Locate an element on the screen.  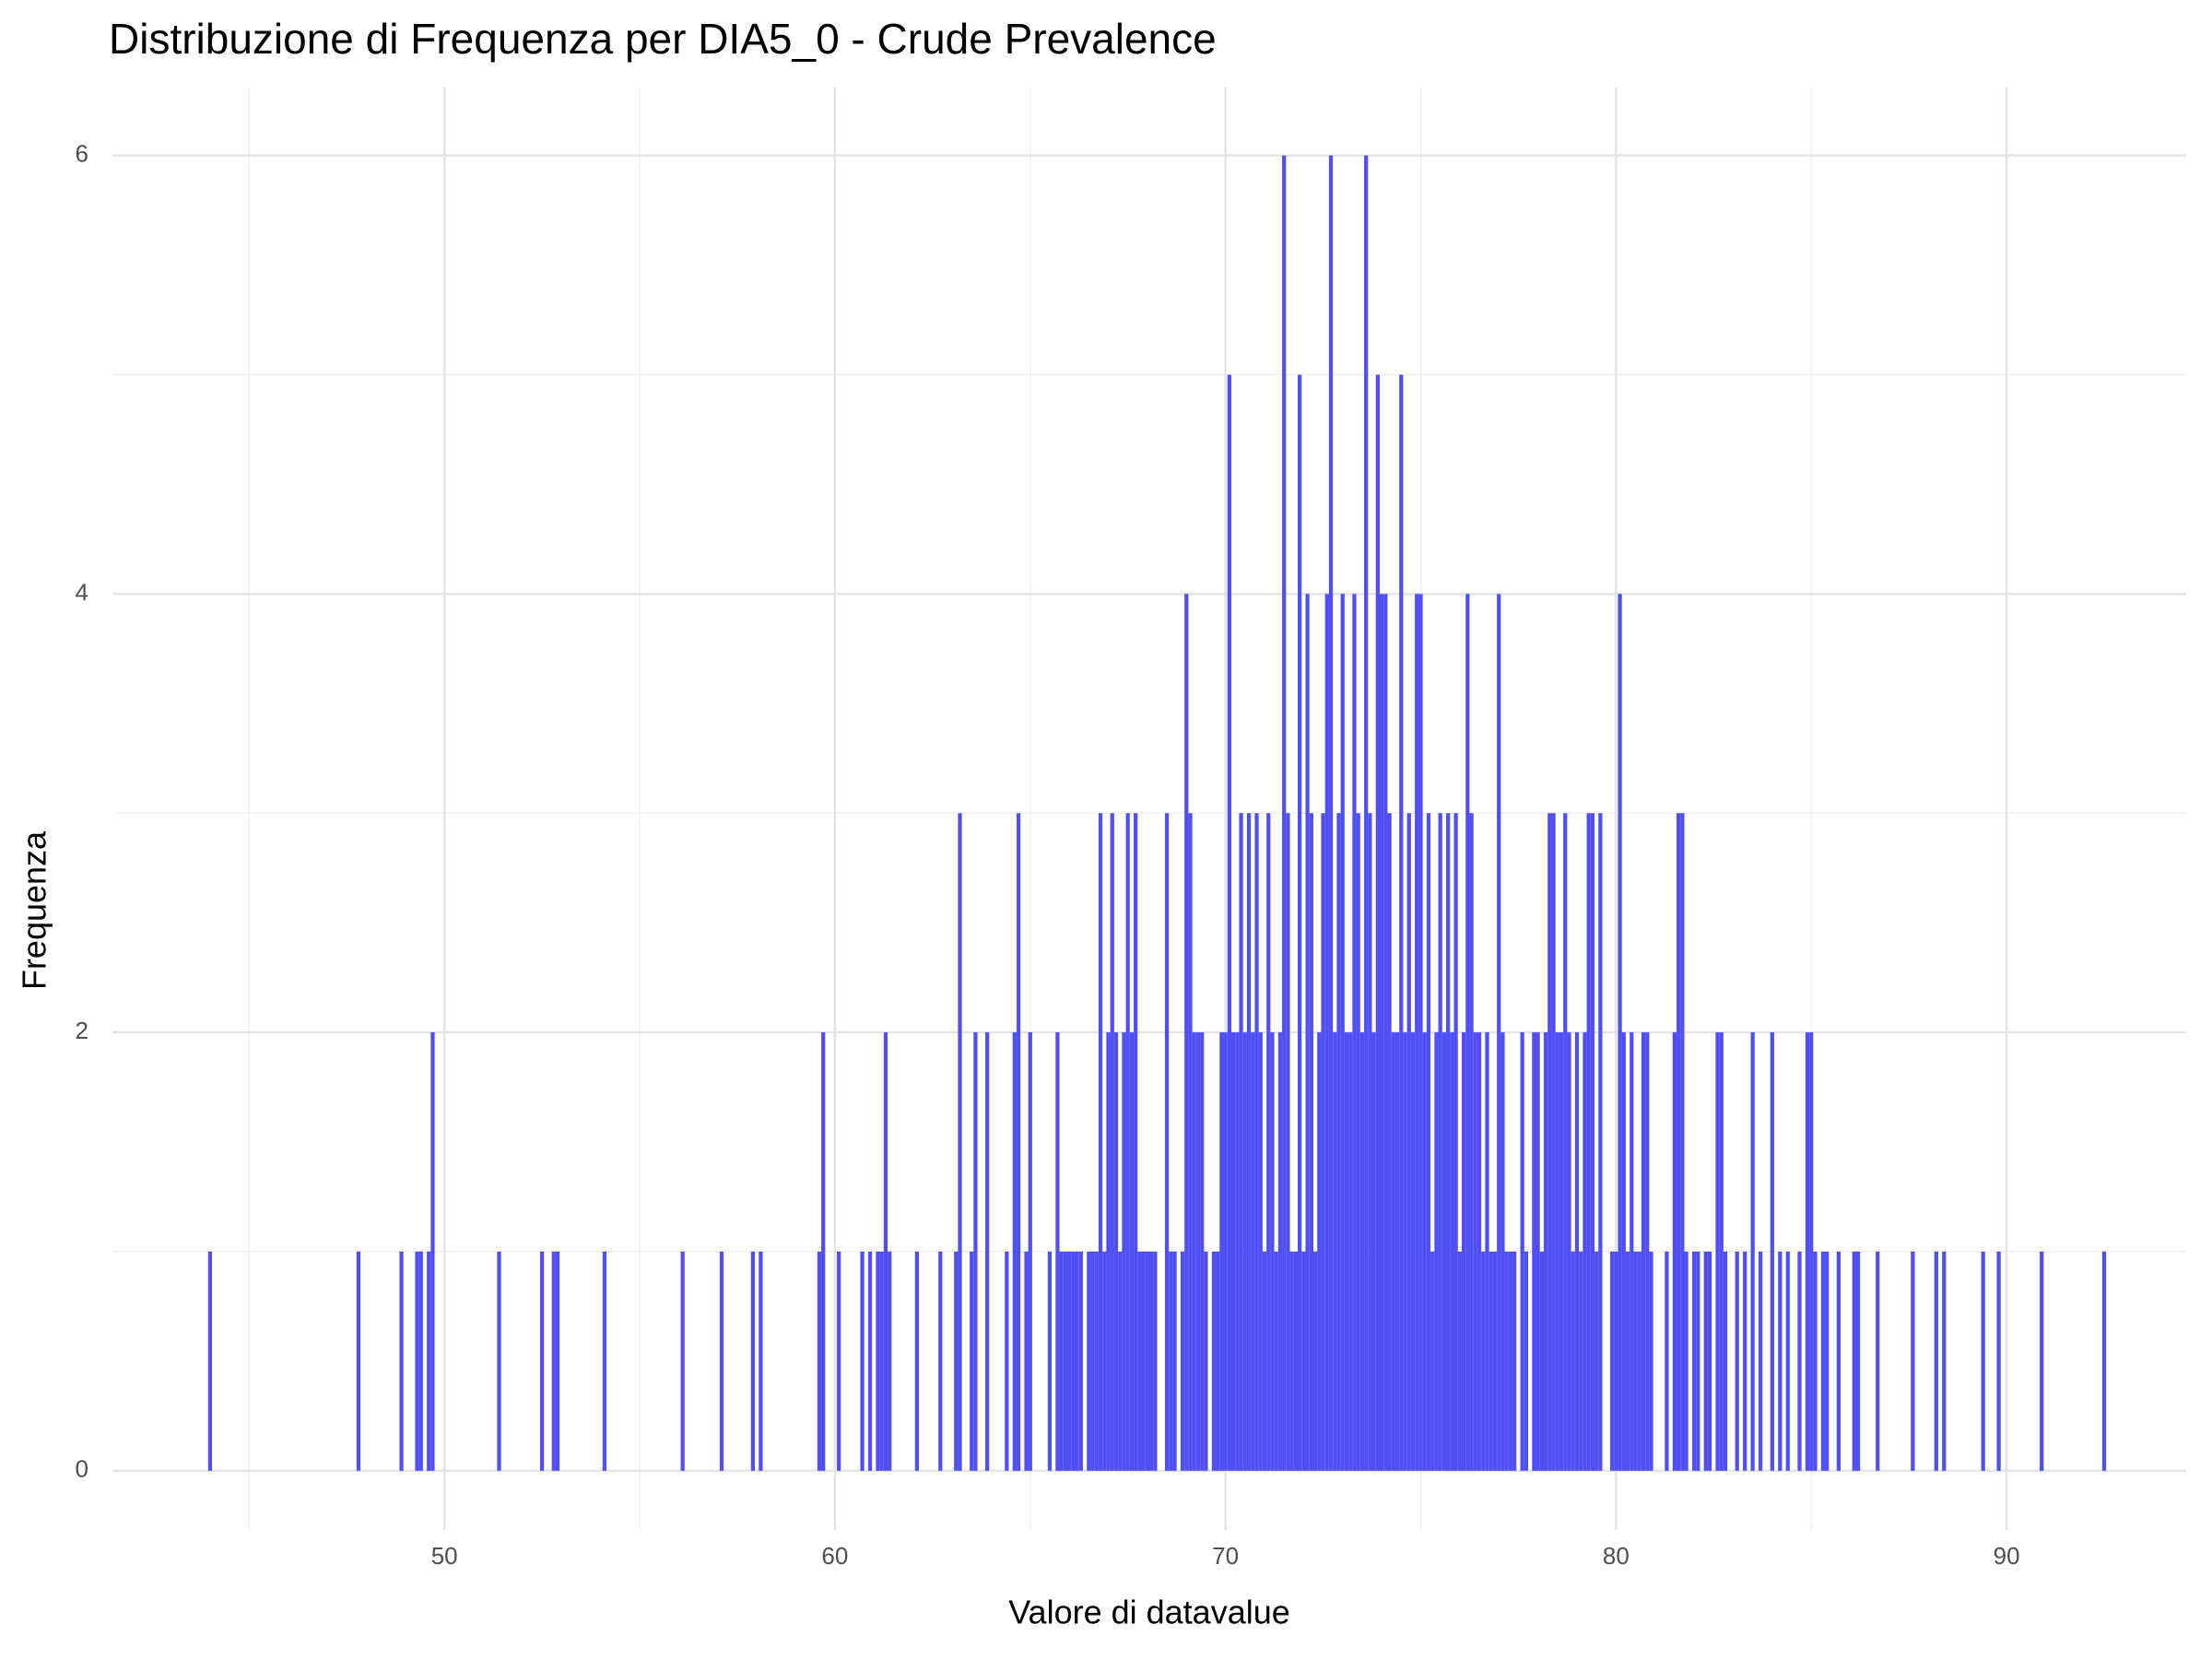
x-tick-label: 50 is located at coordinates (444, 1556).